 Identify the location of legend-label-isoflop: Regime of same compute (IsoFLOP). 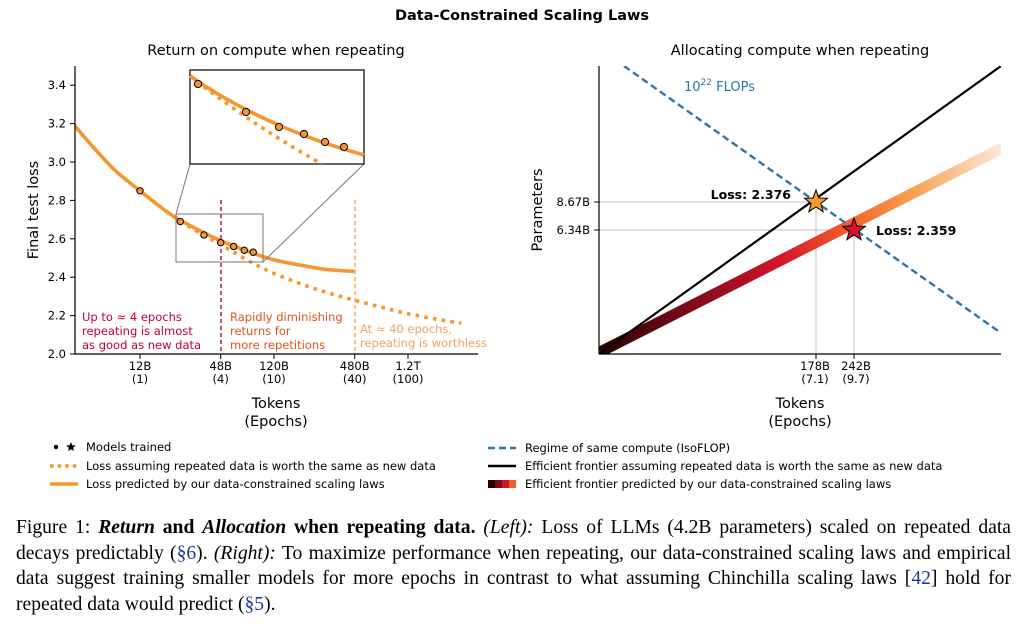
(627, 448).